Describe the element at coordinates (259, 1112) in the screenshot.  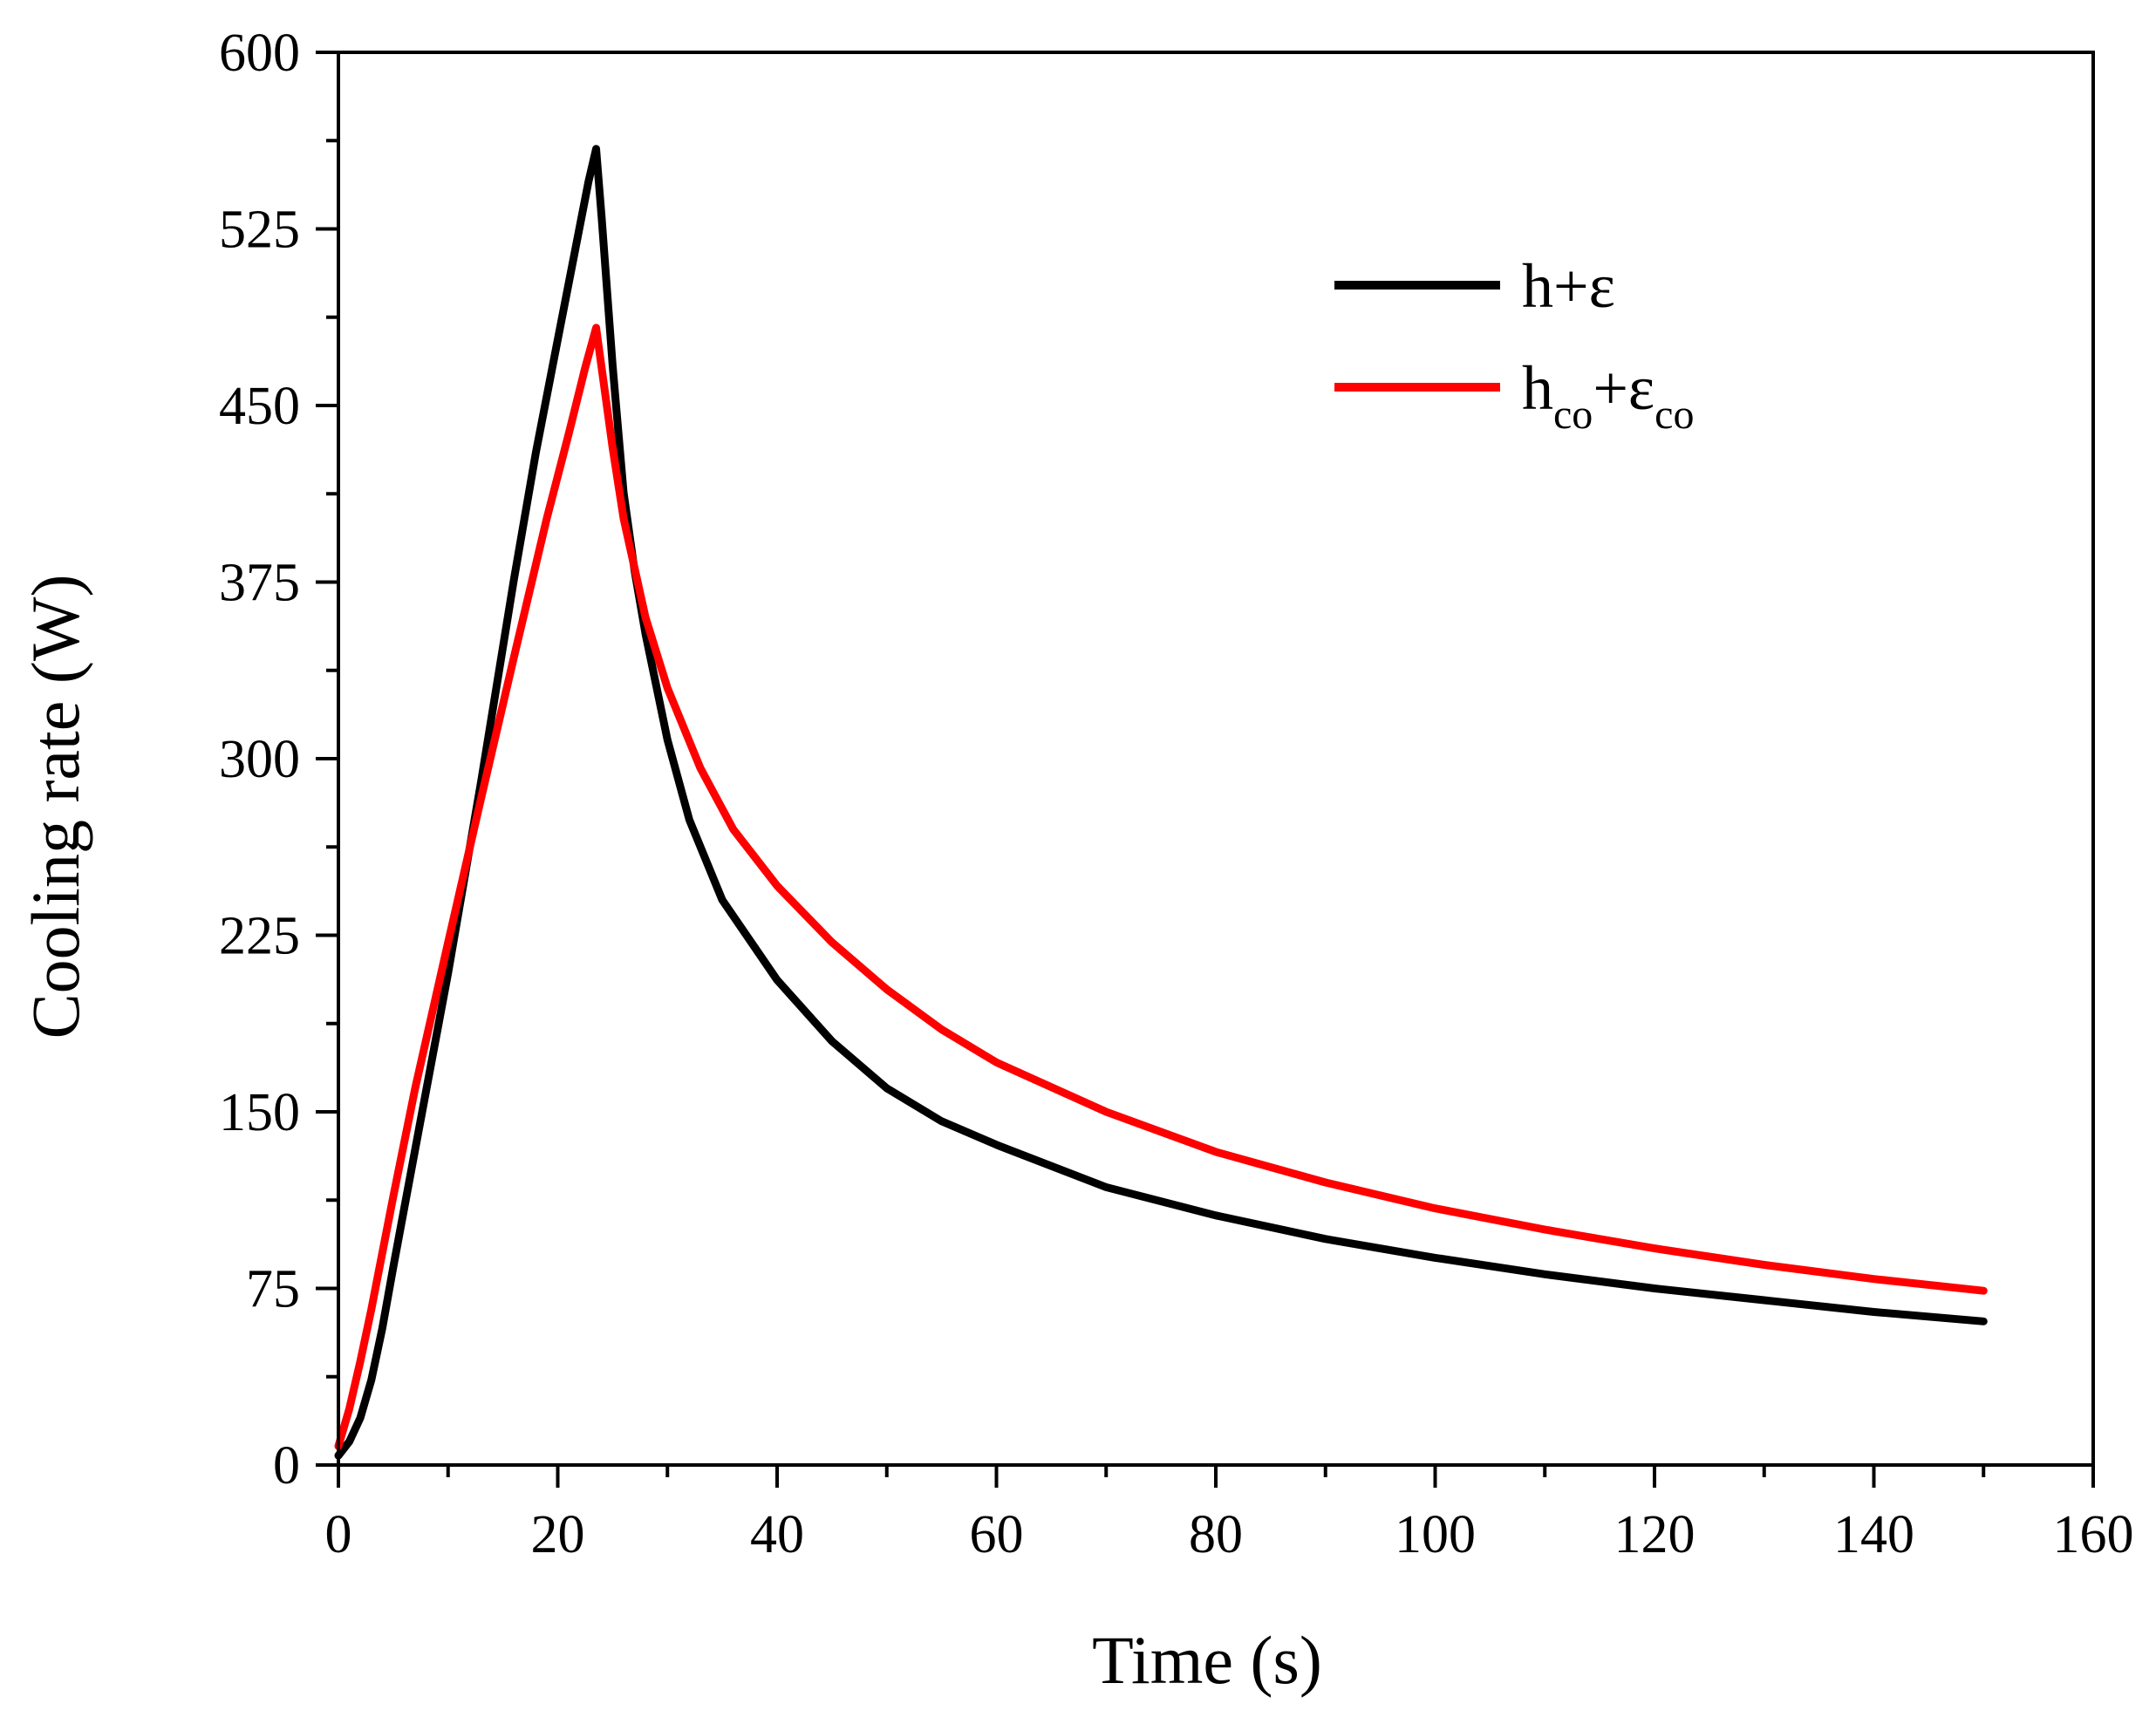
I see `y-tick-label: 150` at that location.